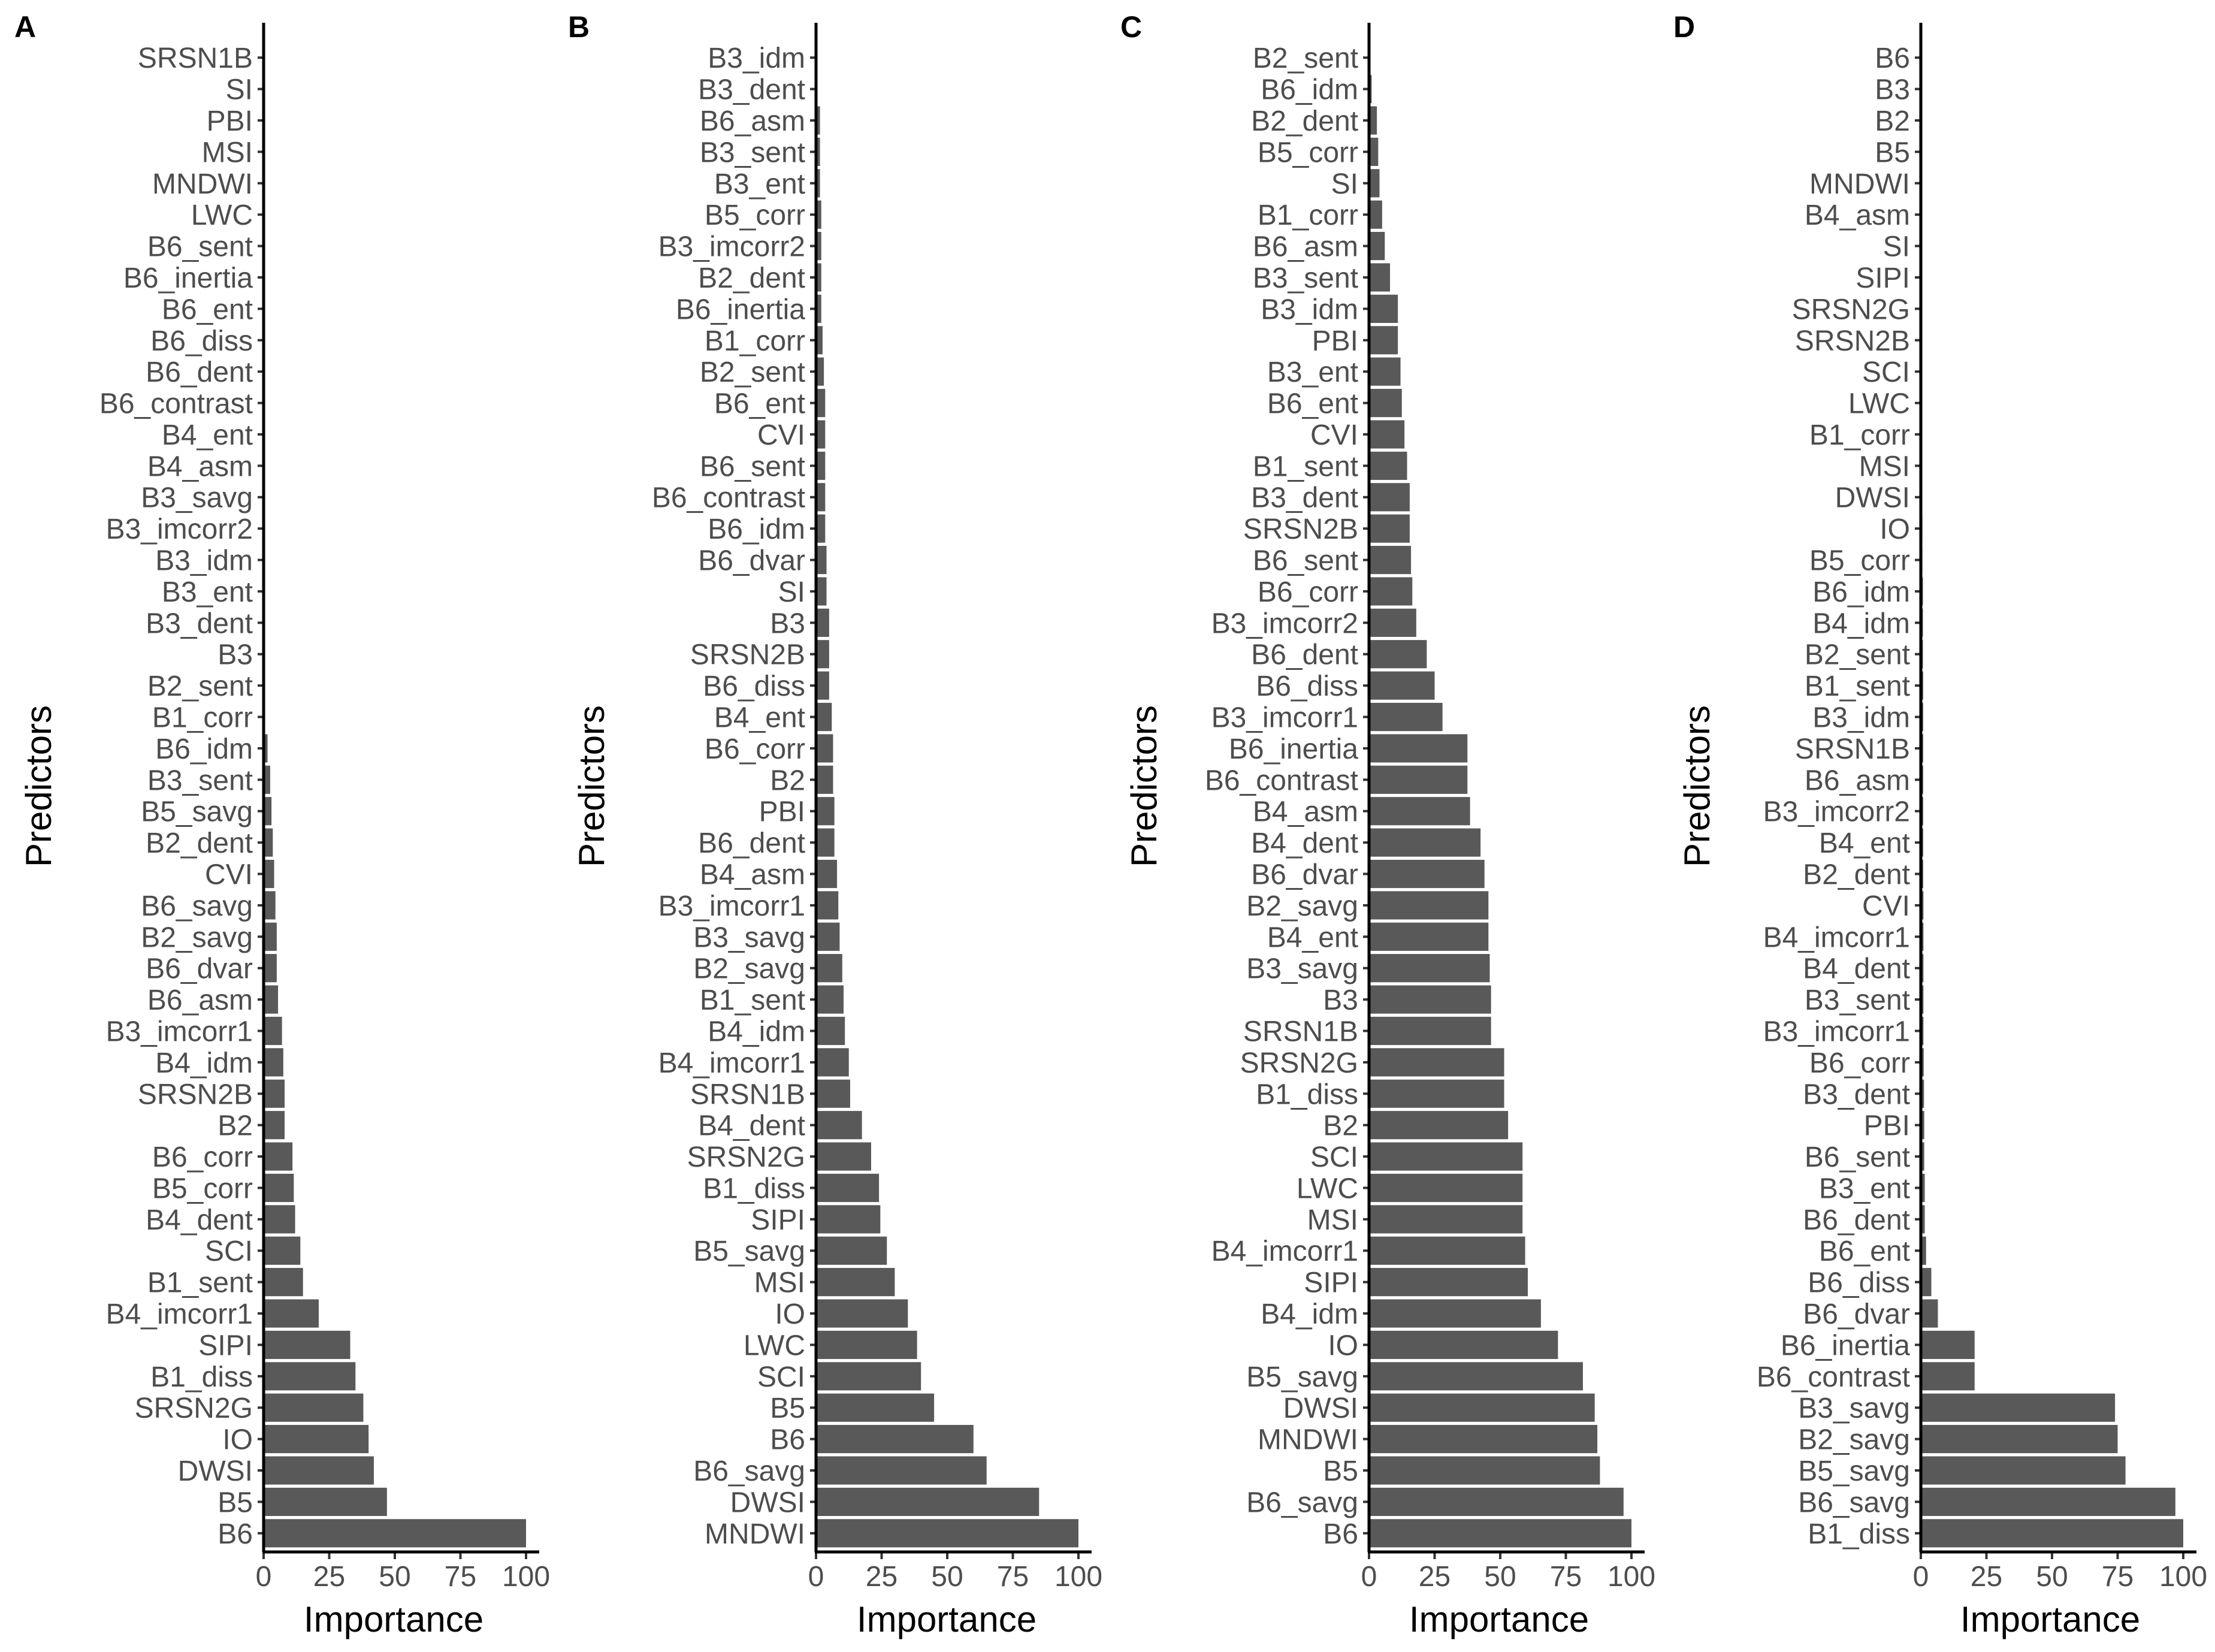 The width and height of the screenshot is (2215, 1652). Describe the element at coordinates (1345, 184) in the screenshot. I see `panel-c-y-tick-label-4: SI` at that location.